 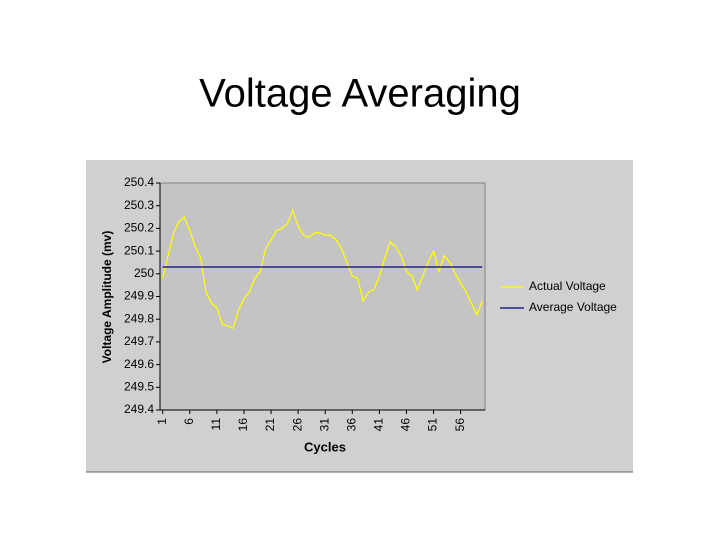 I want to click on y-tick-label: 249.6, so click(x=139, y=364).